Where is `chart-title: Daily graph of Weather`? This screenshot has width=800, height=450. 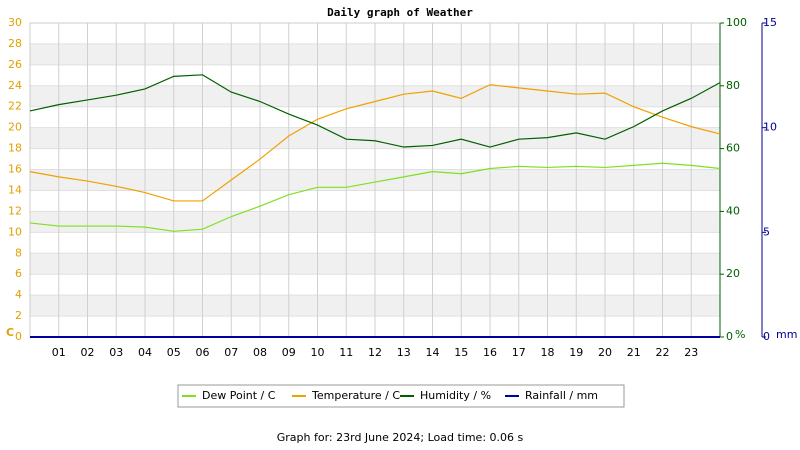 chart-title: Daily graph of Weather is located at coordinates (400, 12).